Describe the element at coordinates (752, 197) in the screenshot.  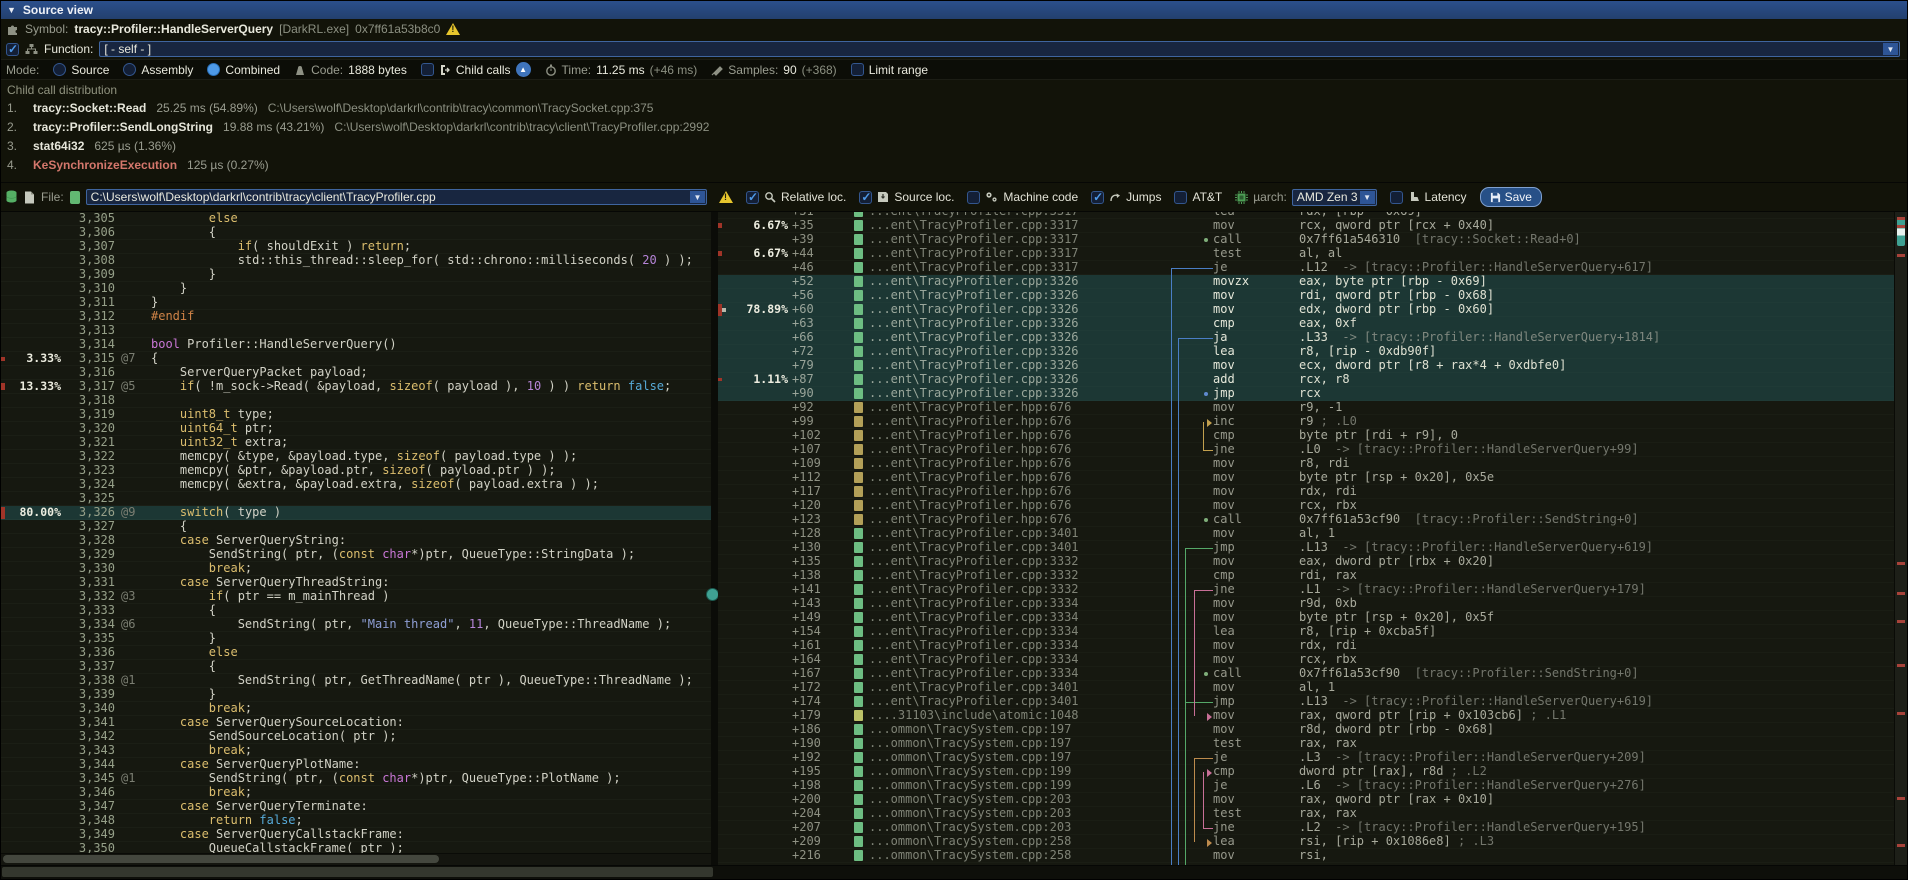
I see `relative-loc-checkbox` at that location.